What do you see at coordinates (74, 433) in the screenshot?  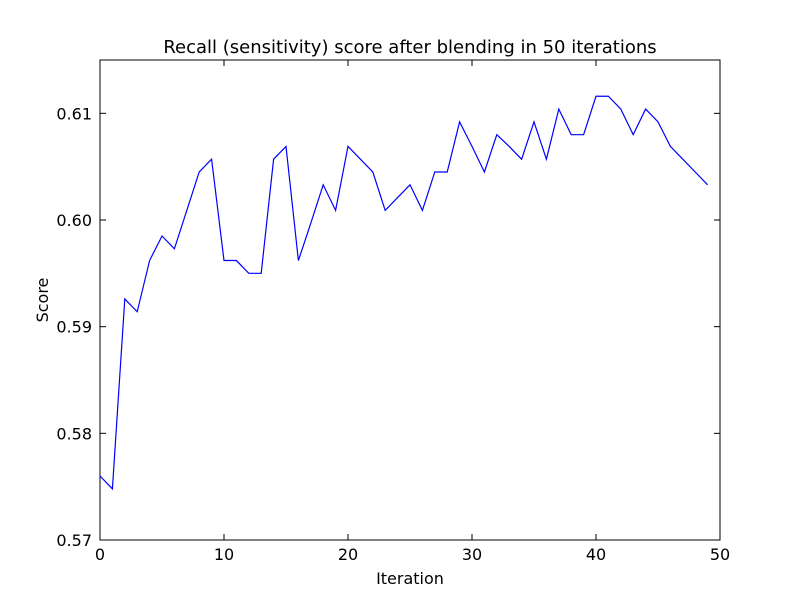 I see `y-tick-label: 0.58` at bounding box center [74, 433].